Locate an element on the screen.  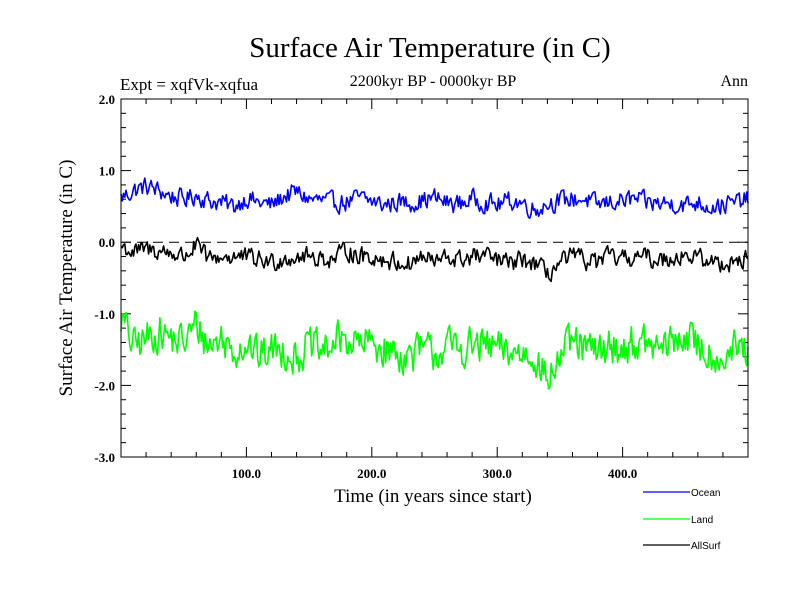
x-tick-label: 100.0 is located at coordinates (246, 473).